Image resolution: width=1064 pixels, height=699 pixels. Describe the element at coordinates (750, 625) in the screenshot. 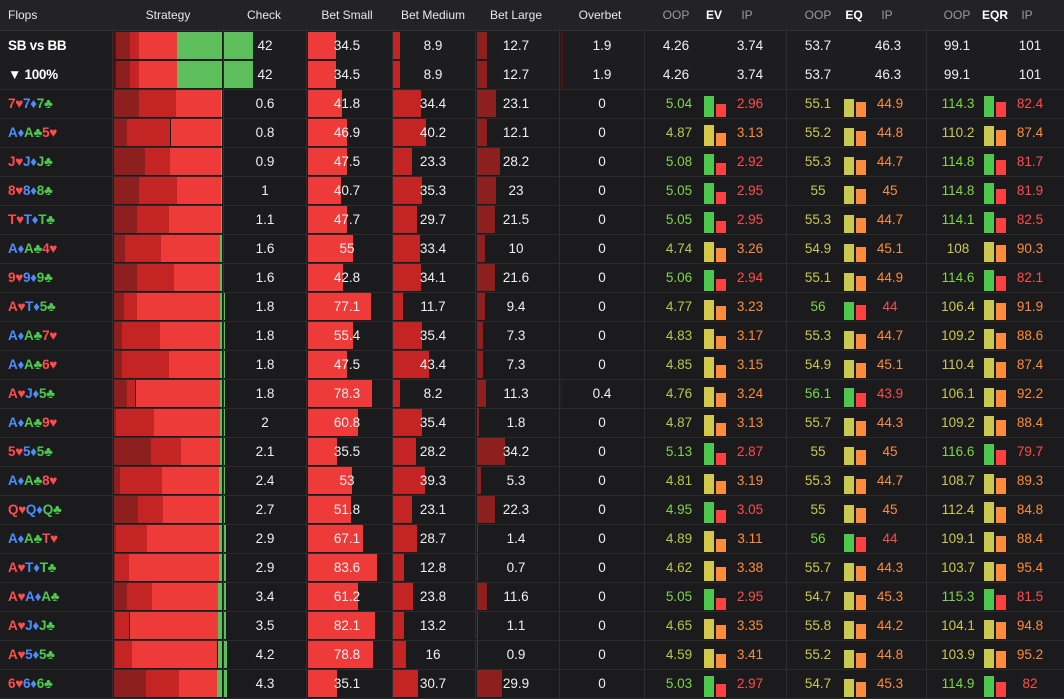

I see `ev-ip-value: 3.35` at that location.